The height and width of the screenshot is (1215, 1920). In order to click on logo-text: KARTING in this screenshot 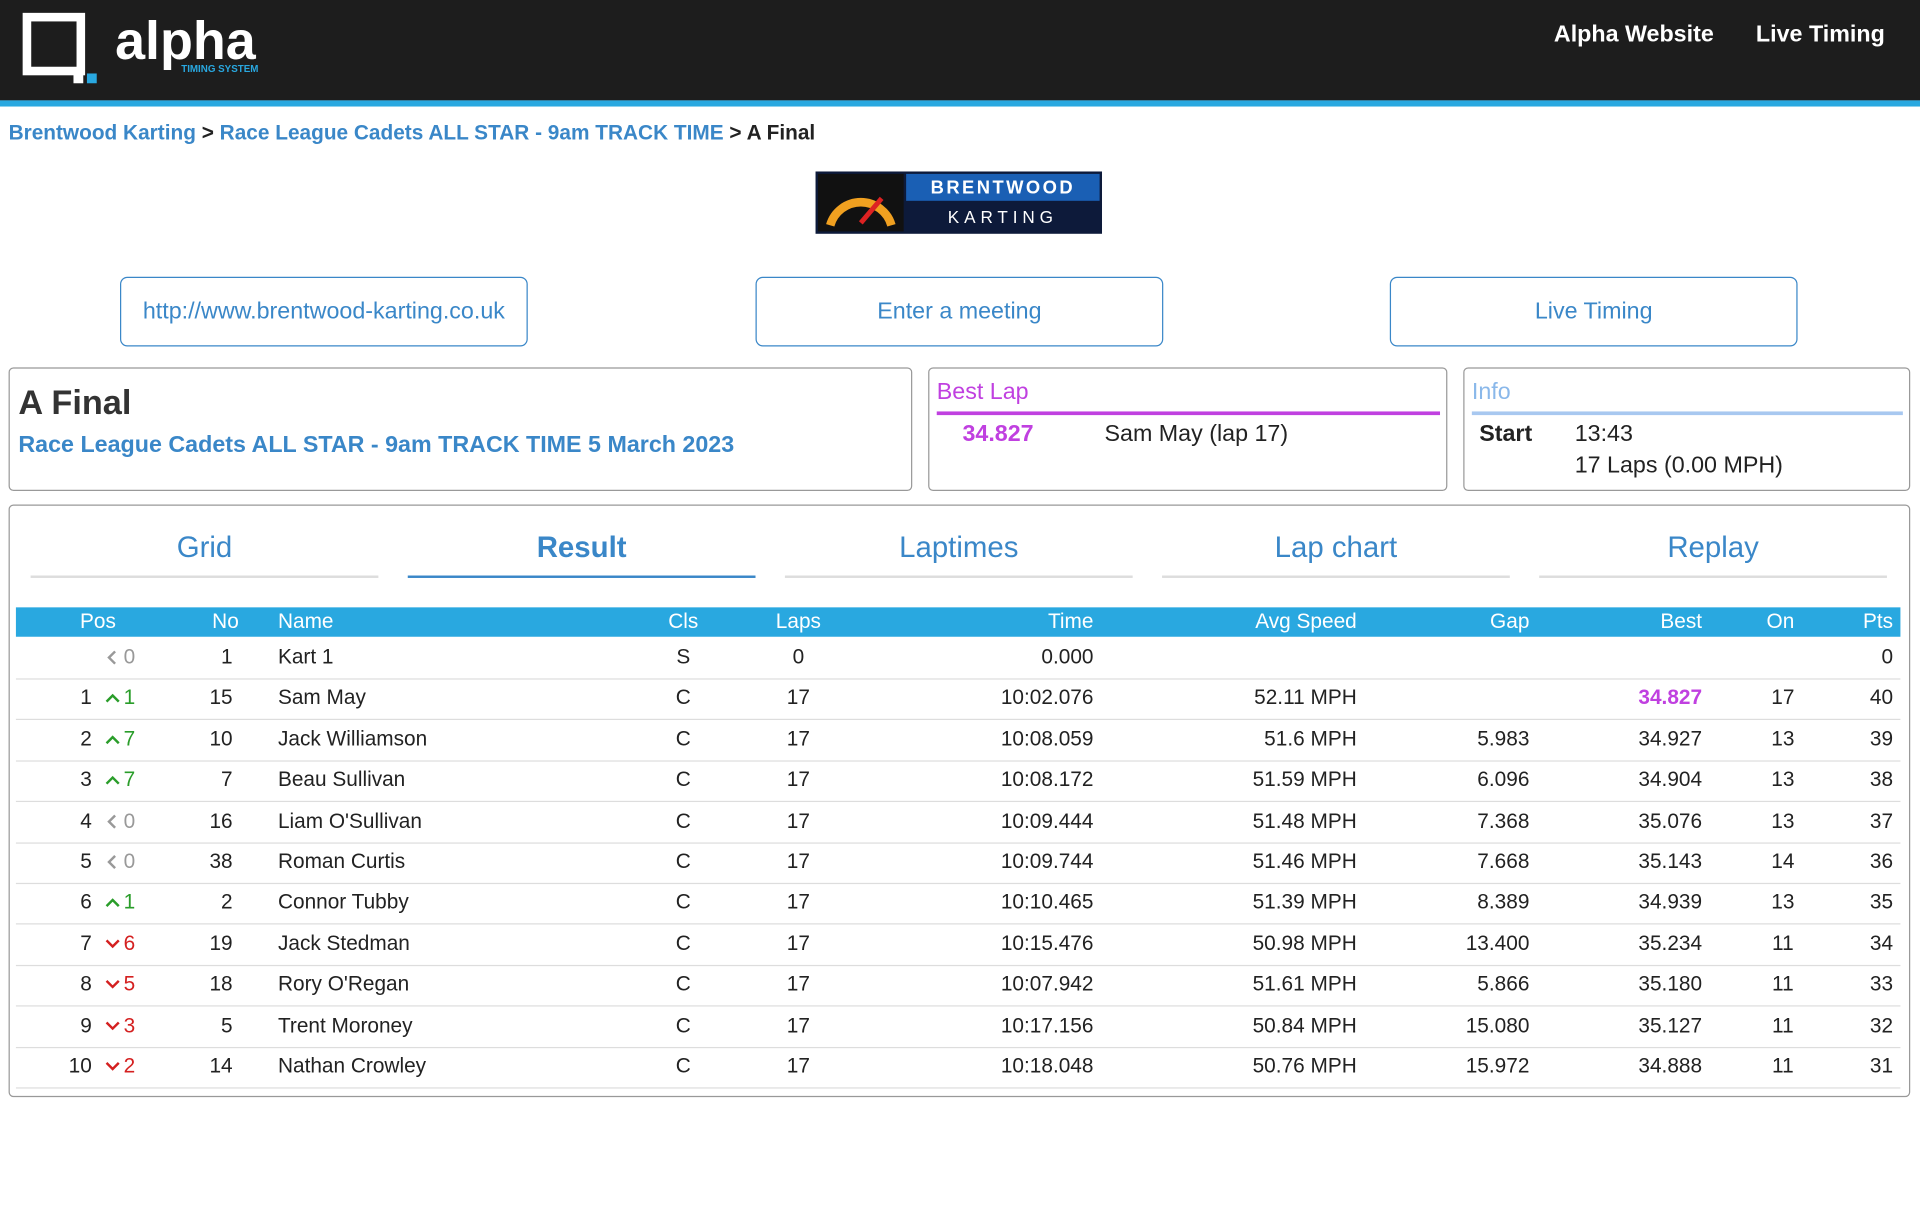, I will do `click(1003, 217)`.